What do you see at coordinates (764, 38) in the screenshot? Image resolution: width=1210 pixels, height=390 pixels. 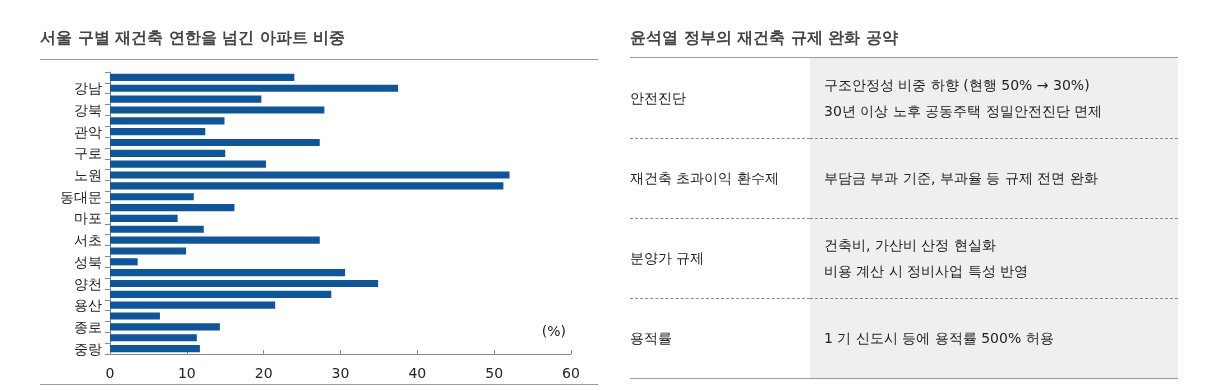 I see `text: 윤석열 정부의 재건축 규제 완화 공약` at bounding box center [764, 38].